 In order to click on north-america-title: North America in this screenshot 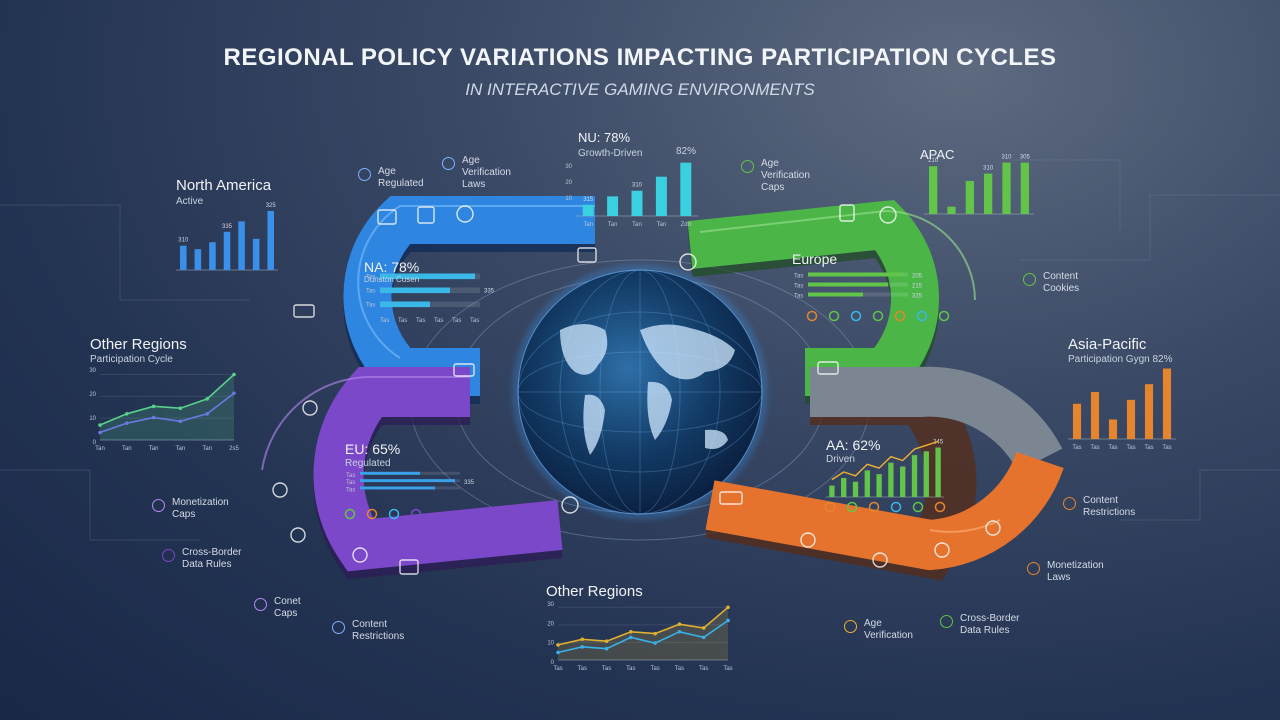, I will do `click(224, 185)`.